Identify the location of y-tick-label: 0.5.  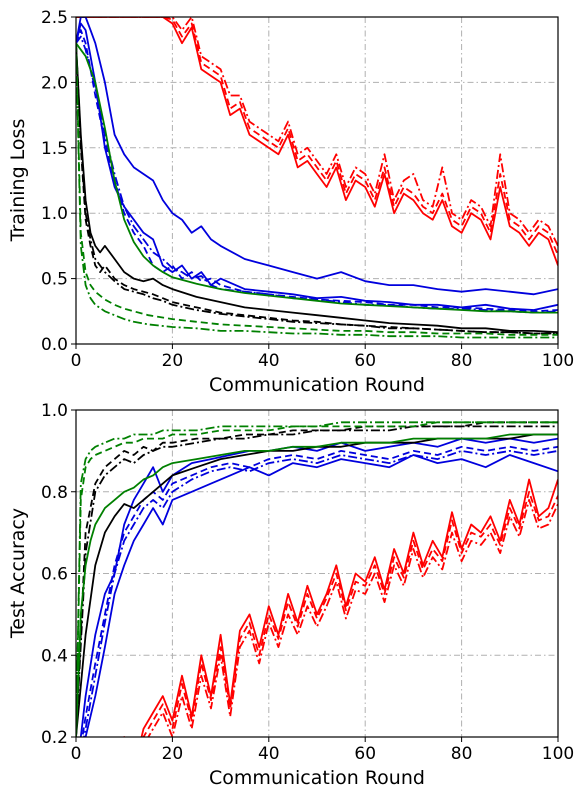
(54, 280).